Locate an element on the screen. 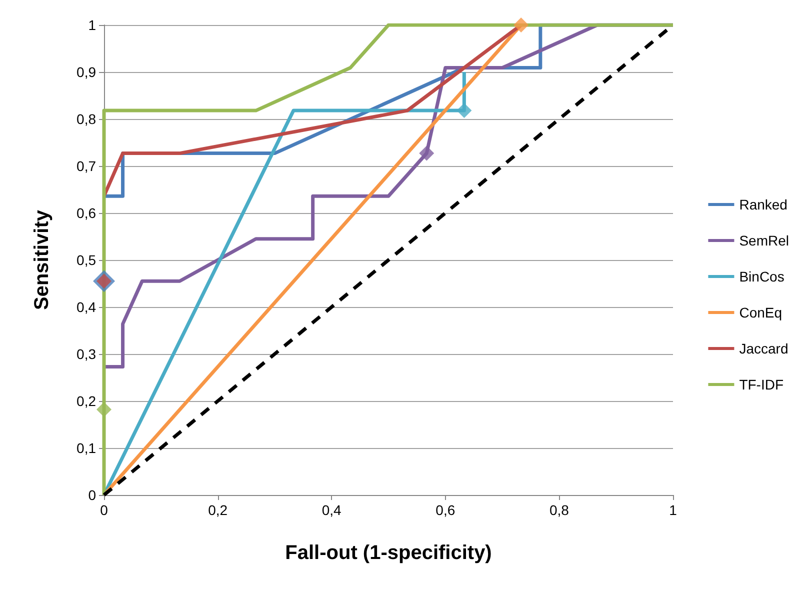 The width and height of the screenshot is (810, 589). legend-label: SemRel is located at coordinates (764, 240).